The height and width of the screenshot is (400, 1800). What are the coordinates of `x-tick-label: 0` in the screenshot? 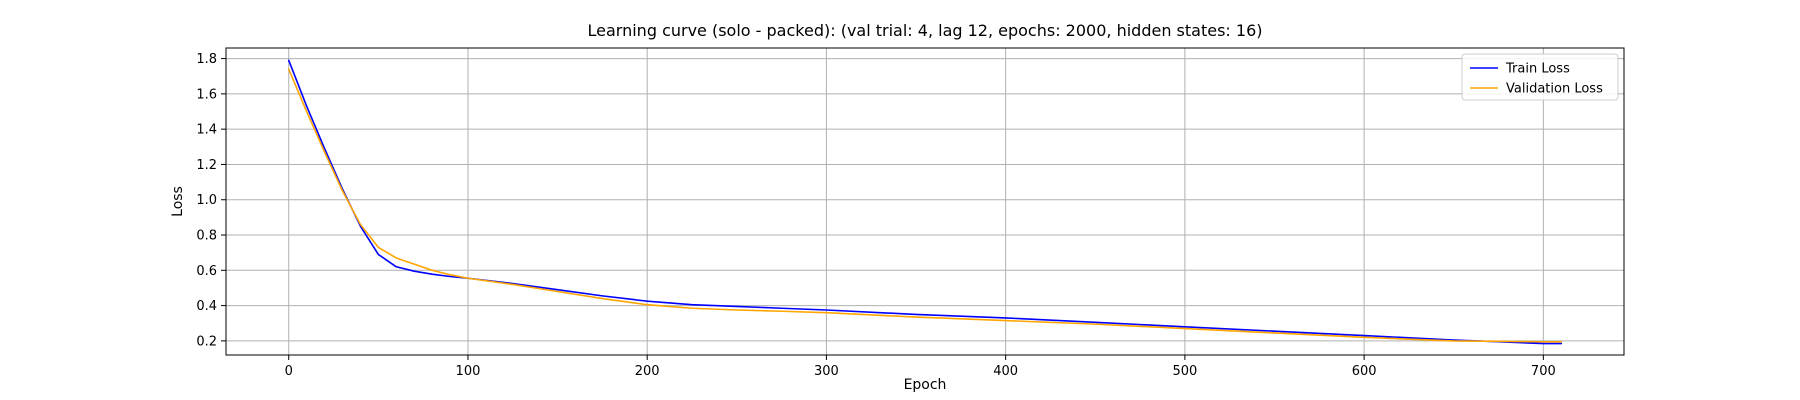 It's located at (289, 371).